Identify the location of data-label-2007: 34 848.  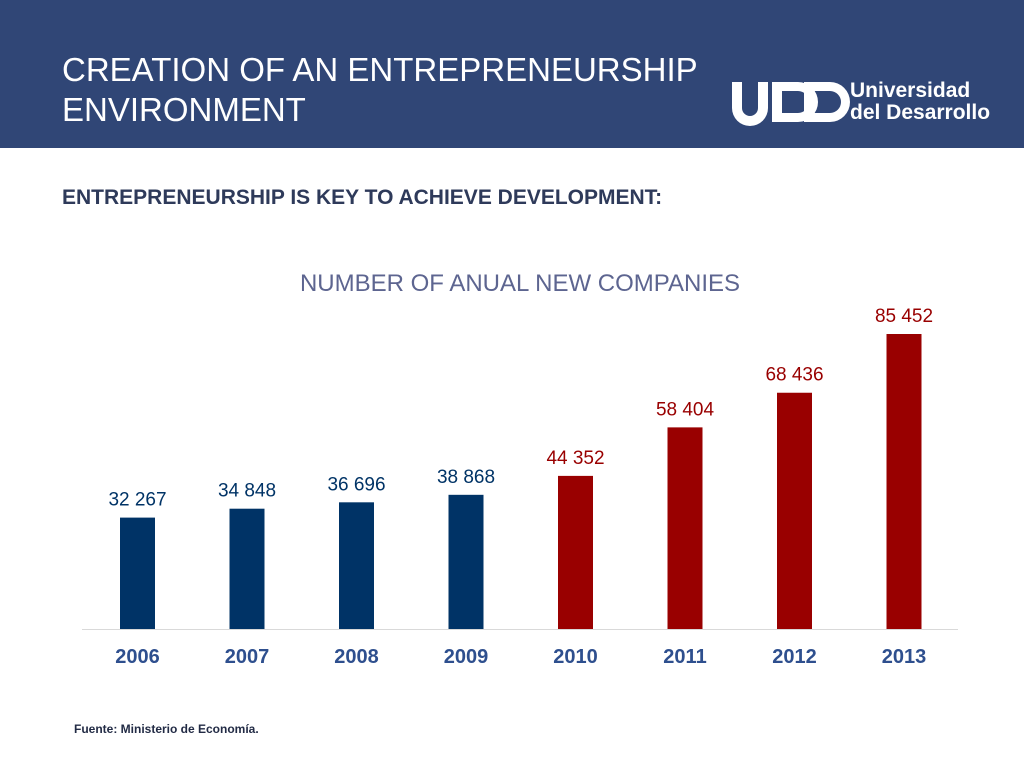
(247, 491).